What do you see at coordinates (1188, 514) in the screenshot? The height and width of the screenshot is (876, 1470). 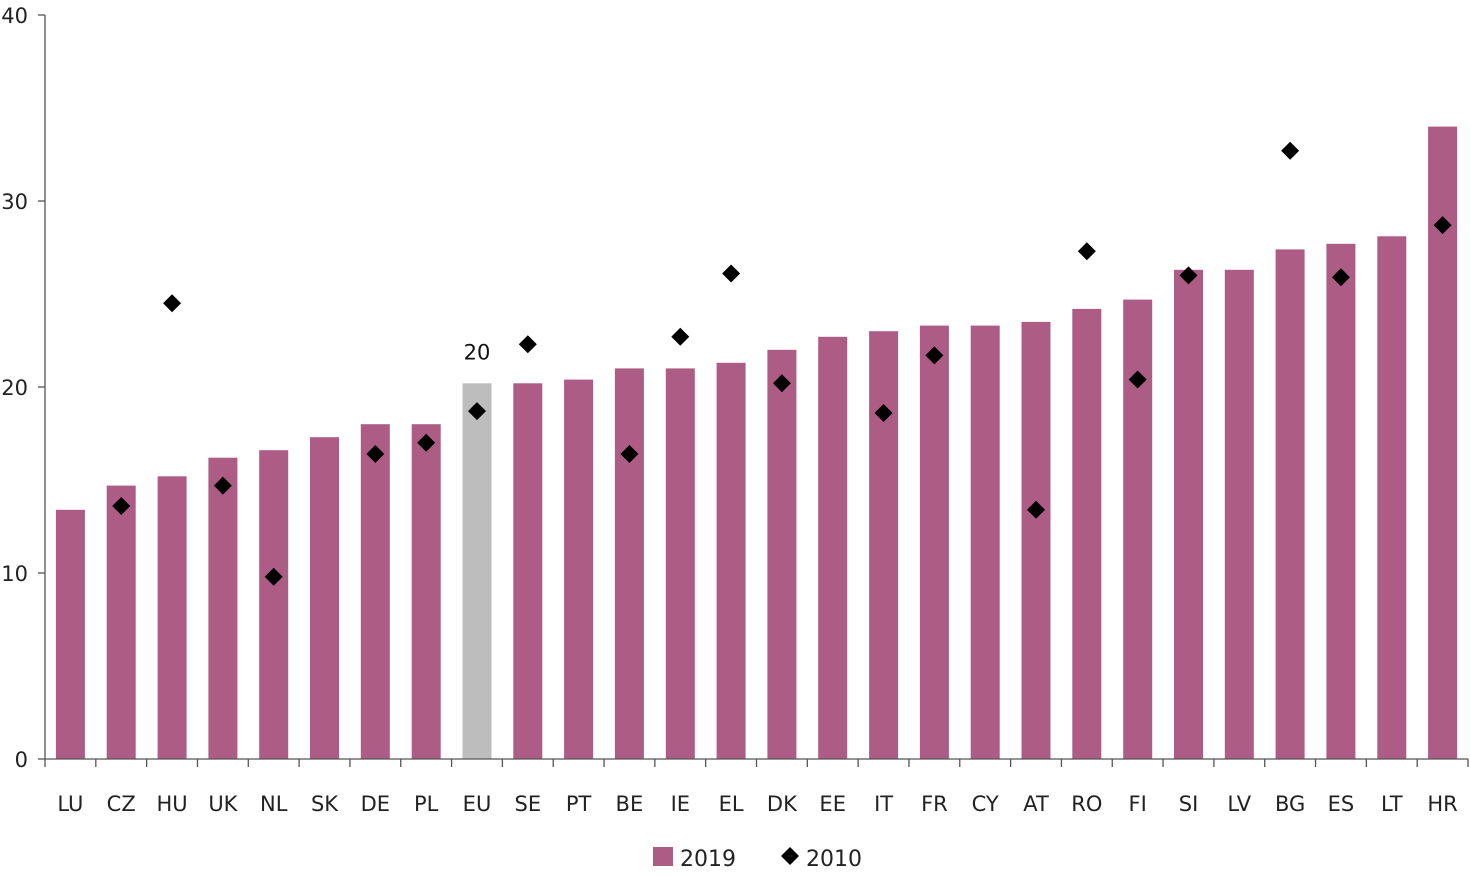 I see `bar-si` at bounding box center [1188, 514].